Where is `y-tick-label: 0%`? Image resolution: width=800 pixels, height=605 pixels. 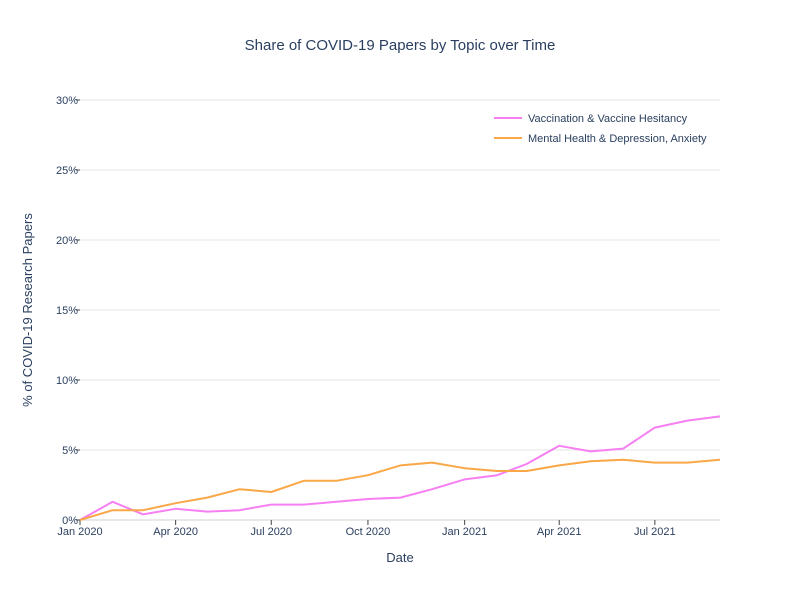
y-tick-label: 0% is located at coordinates (70, 521).